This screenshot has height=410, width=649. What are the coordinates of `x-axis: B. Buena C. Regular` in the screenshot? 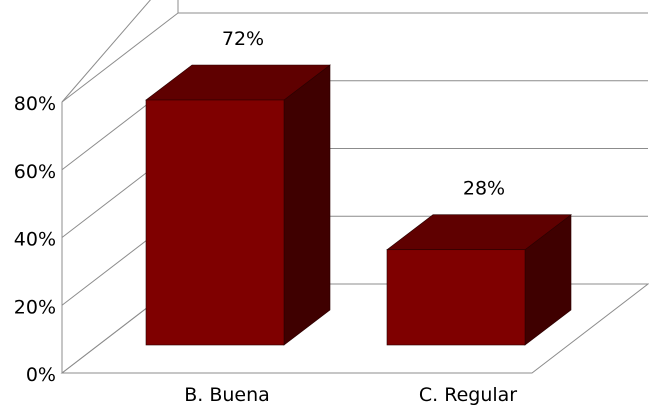 It's located at (350, 395).